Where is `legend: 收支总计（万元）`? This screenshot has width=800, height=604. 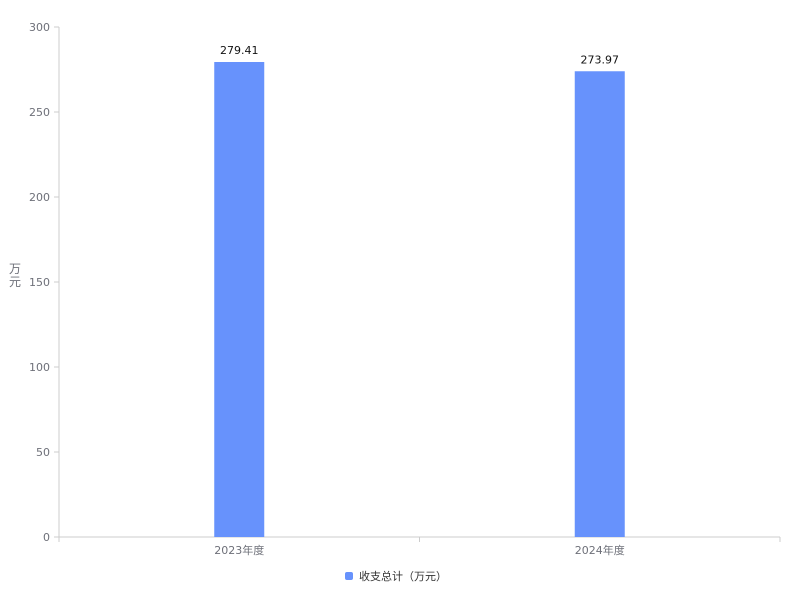
legend: 收支总计（万元） is located at coordinates (396, 576).